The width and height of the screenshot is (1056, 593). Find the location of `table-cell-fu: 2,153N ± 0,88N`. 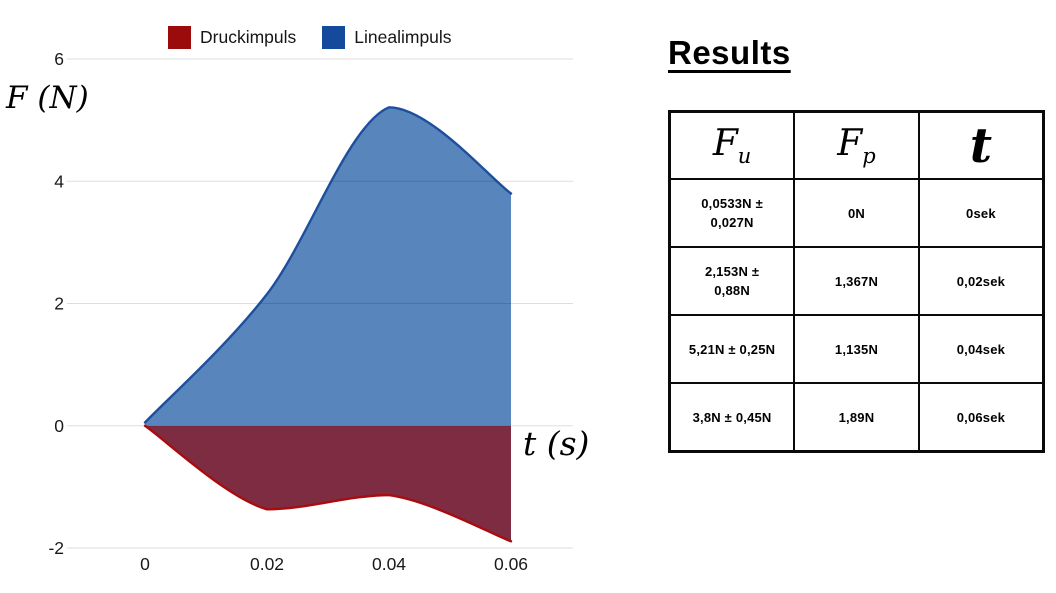

table-cell-fu: 2,153N ± 0,88N is located at coordinates (732, 281).